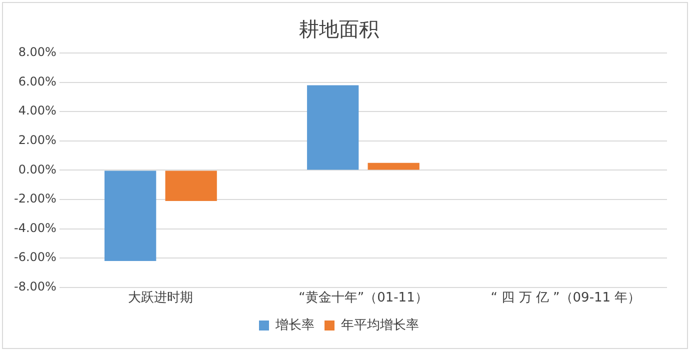 The width and height of the screenshot is (690, 351). Describe the element at coordinates (37, 140) in the screenshot. I see `y-tick-label: 2.00%` at that location.